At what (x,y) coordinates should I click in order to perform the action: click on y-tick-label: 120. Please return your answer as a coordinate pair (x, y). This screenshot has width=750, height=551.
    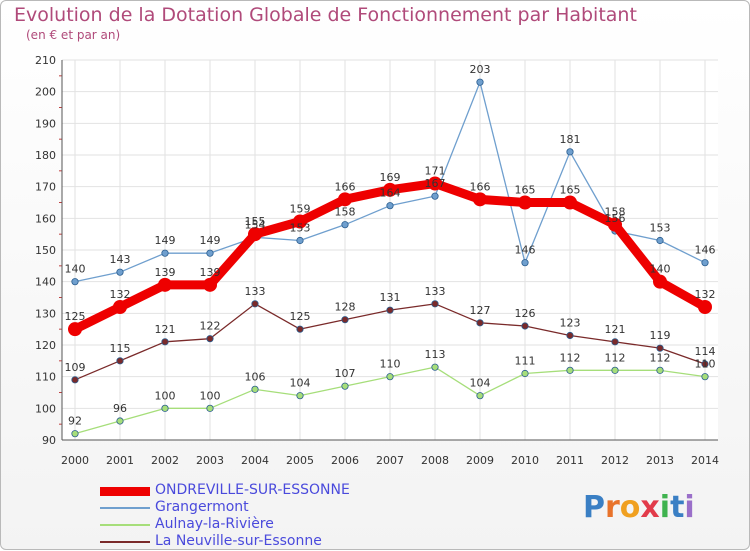
    Looking at the image, I should click on (45, 345).